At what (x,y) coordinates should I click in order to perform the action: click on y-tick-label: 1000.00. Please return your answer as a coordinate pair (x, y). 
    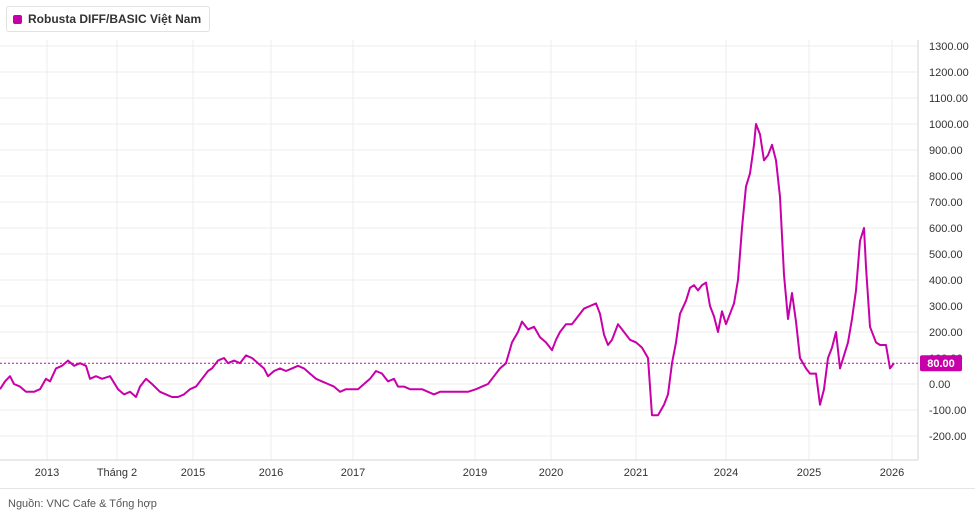
    Looking at the image, I should click on (949, 125).